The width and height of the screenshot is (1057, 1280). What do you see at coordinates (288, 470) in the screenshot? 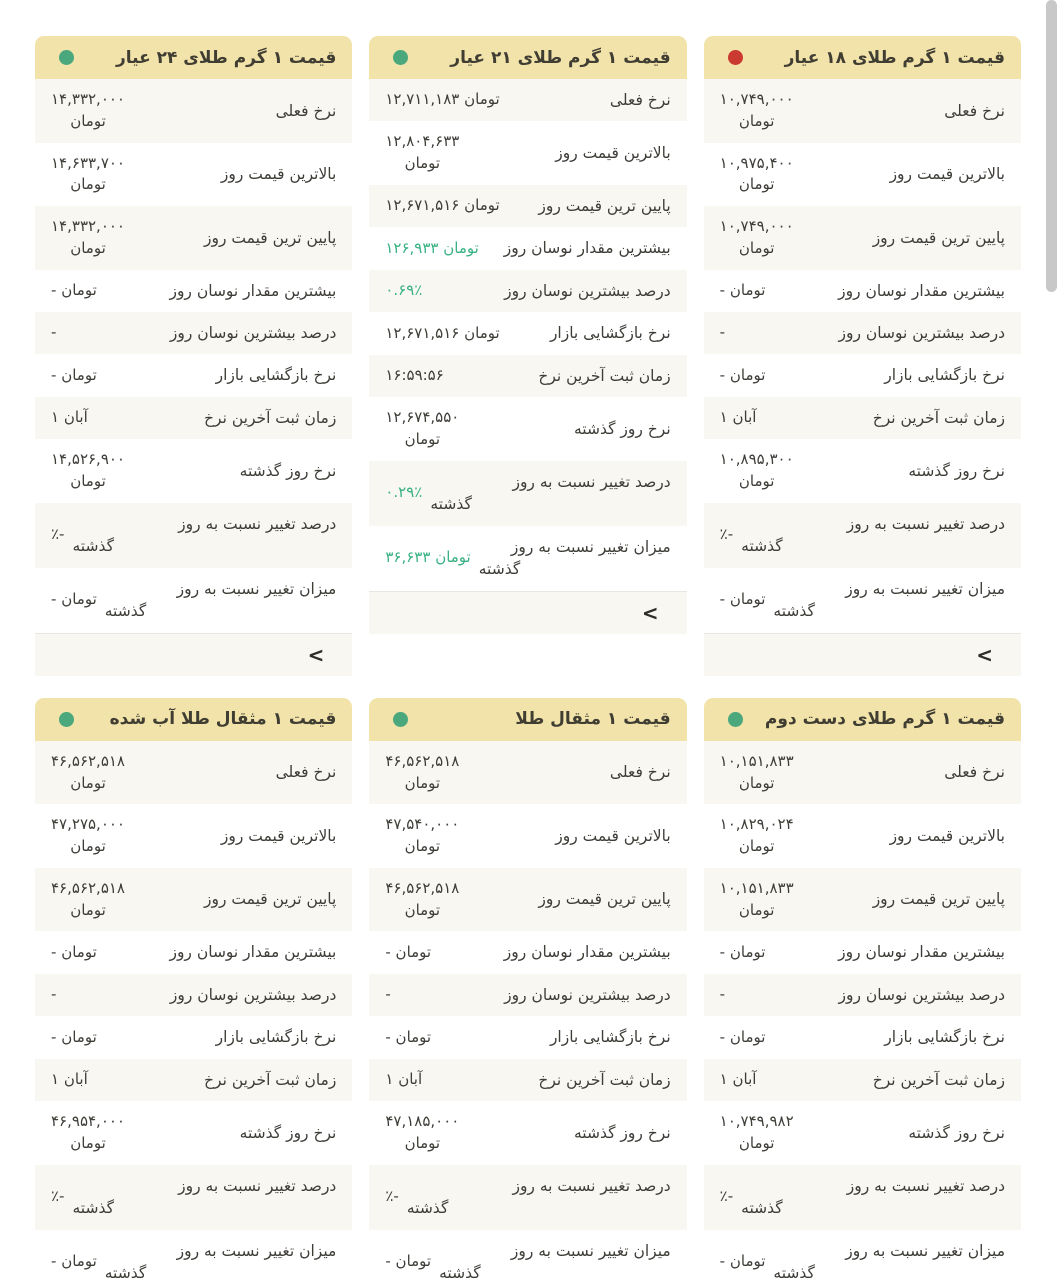
I see `row-label-line: نرخ روز گذشته` at bounding box center [288, 470].